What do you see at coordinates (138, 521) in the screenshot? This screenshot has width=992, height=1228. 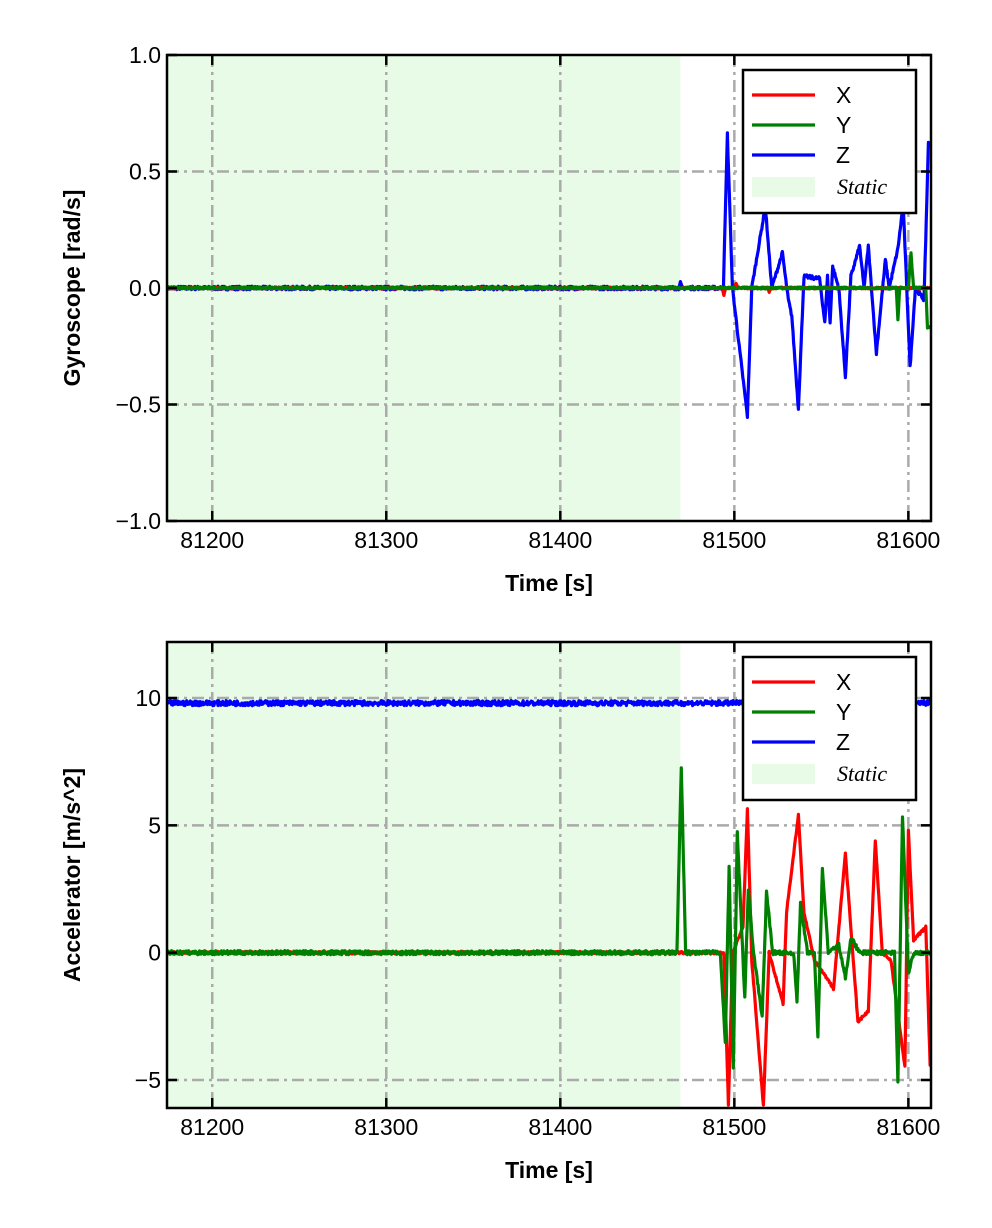 I see `y-tick-label: −1.0` at bounding box center [138, 521].